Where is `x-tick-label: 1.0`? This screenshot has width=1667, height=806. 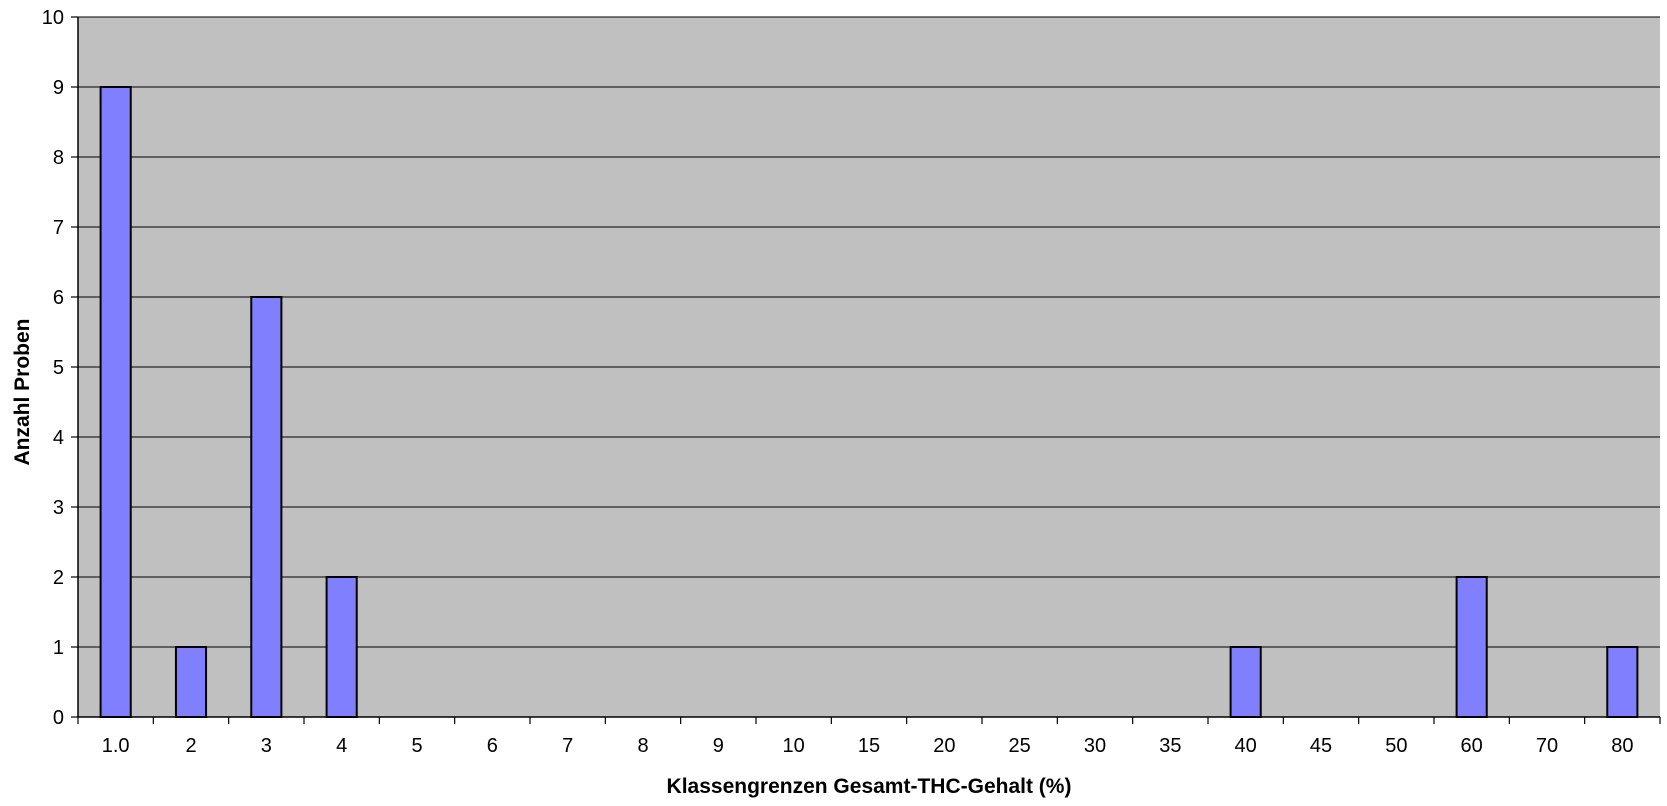
x-tick-label: 1.0 is located at coordinates (116, 746).